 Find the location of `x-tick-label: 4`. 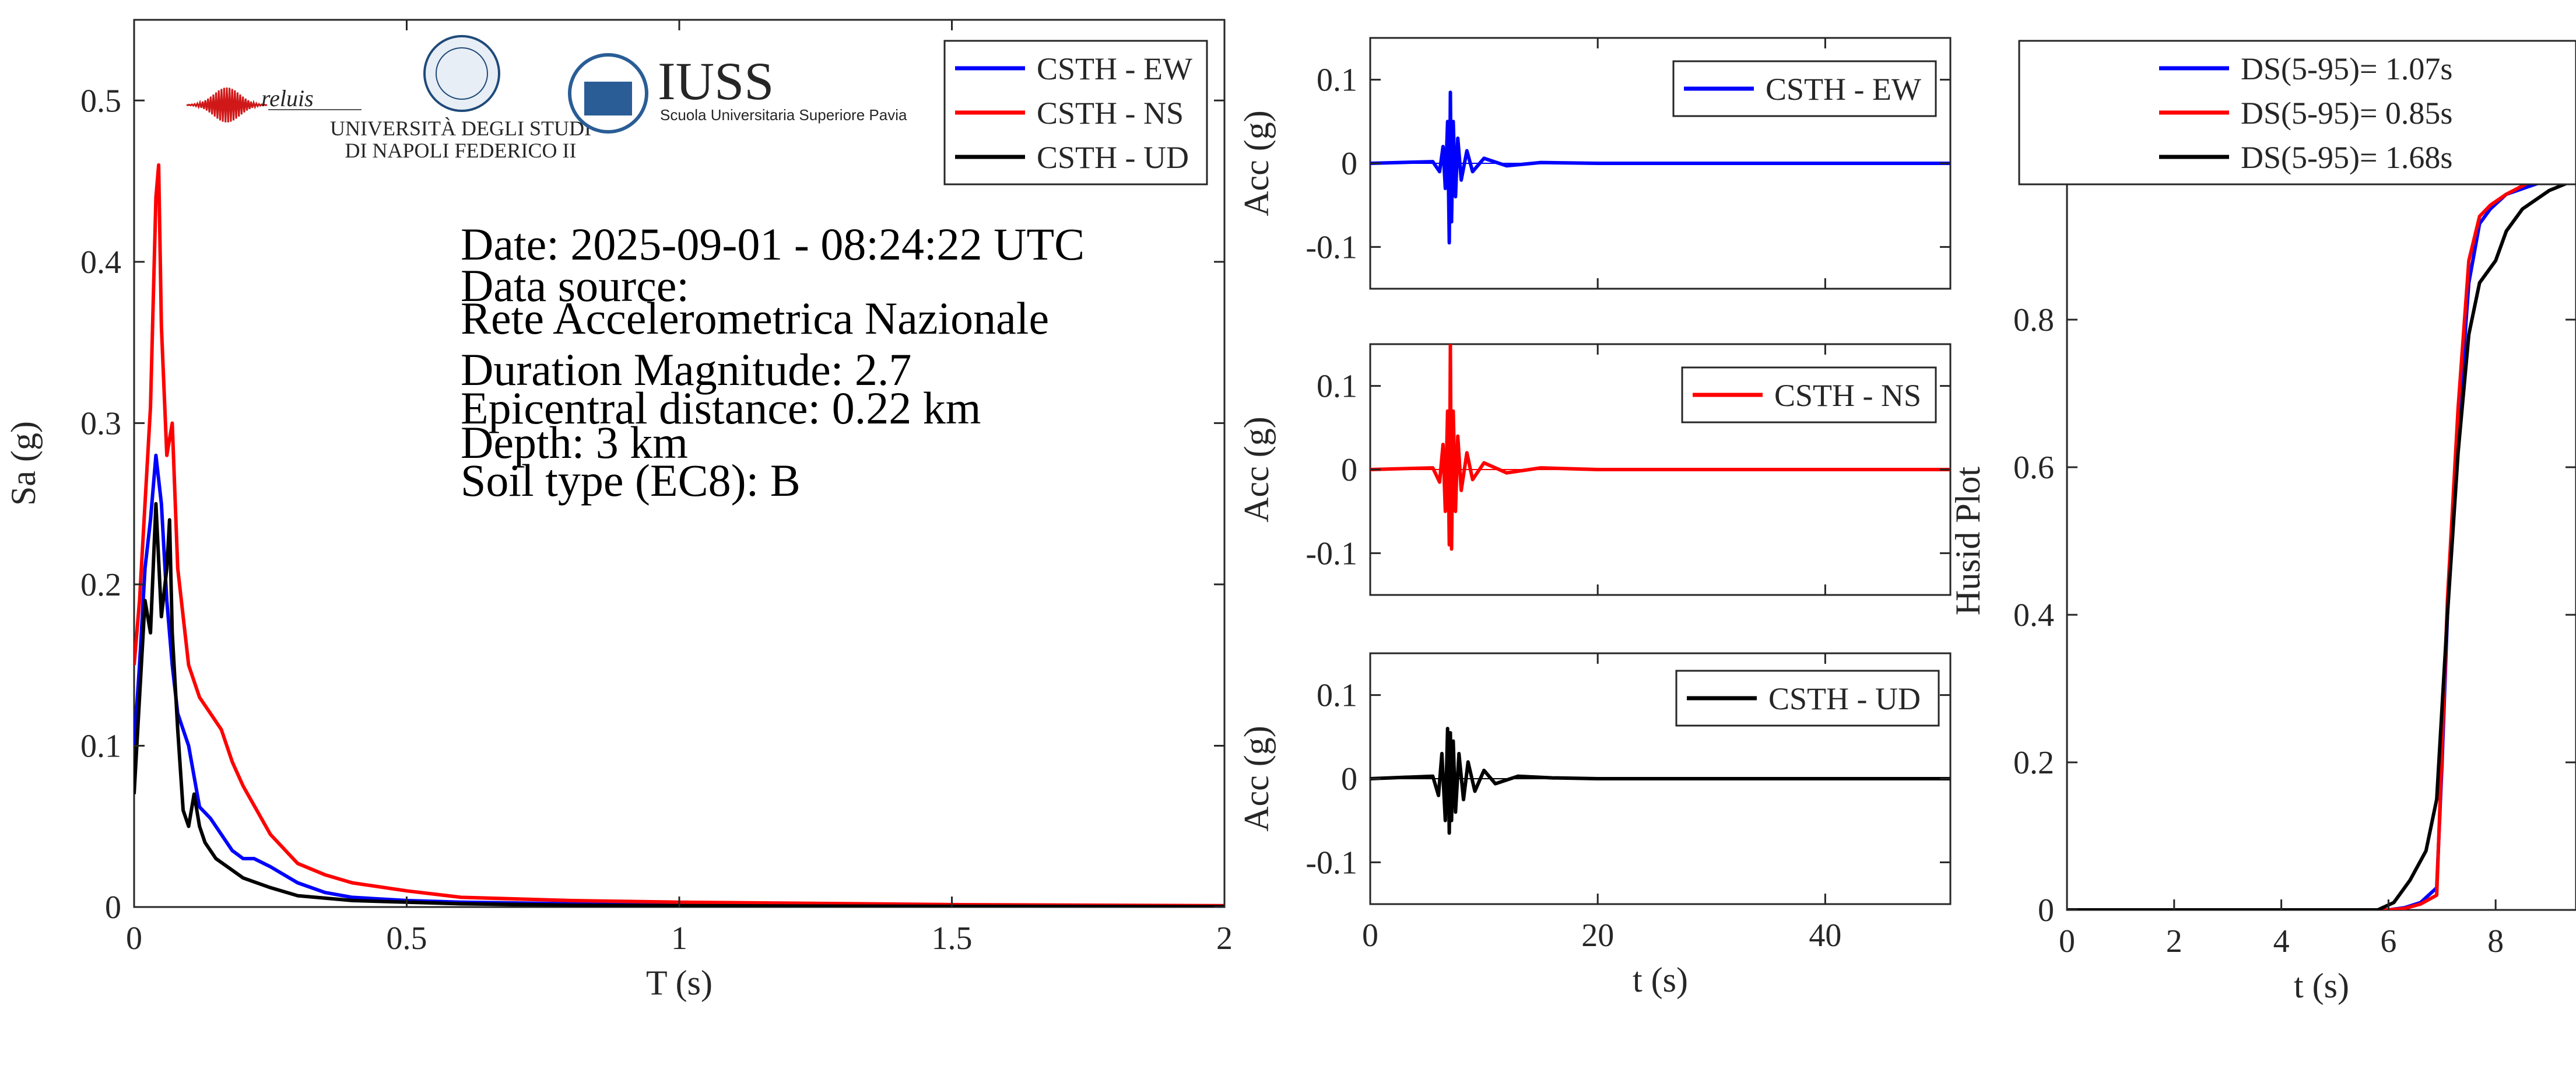

x-tick-label: 4 is located at coordinates (2281, 942).